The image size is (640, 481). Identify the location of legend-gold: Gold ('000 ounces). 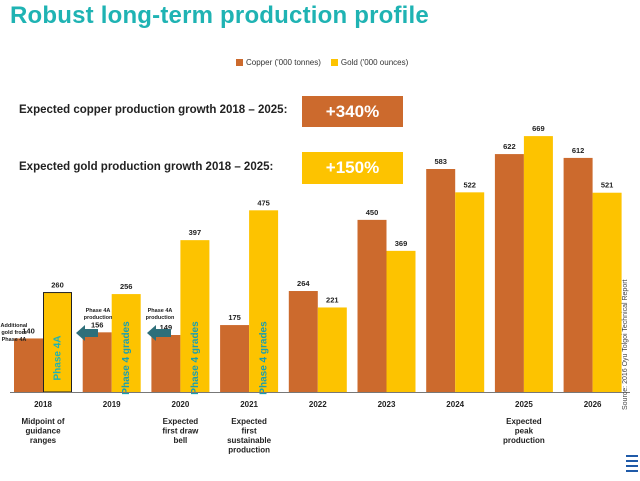
(369, 62).